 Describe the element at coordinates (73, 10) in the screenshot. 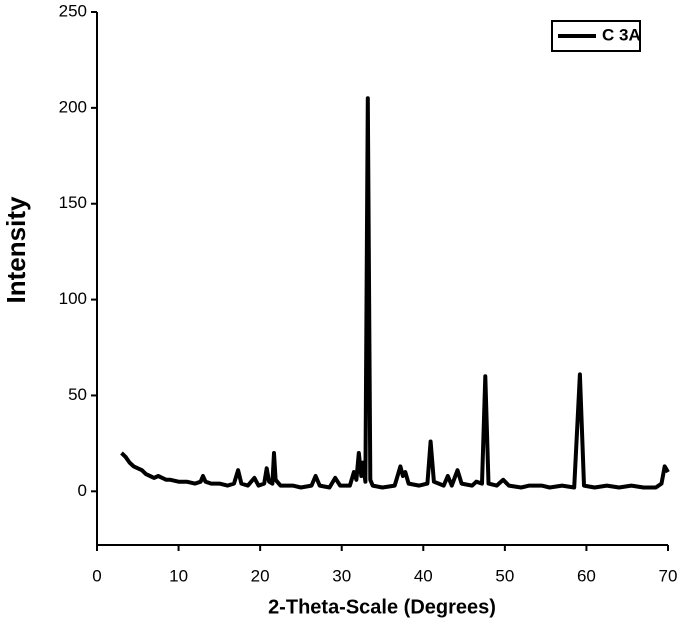

I see `y-tick-label: 250` at that location.